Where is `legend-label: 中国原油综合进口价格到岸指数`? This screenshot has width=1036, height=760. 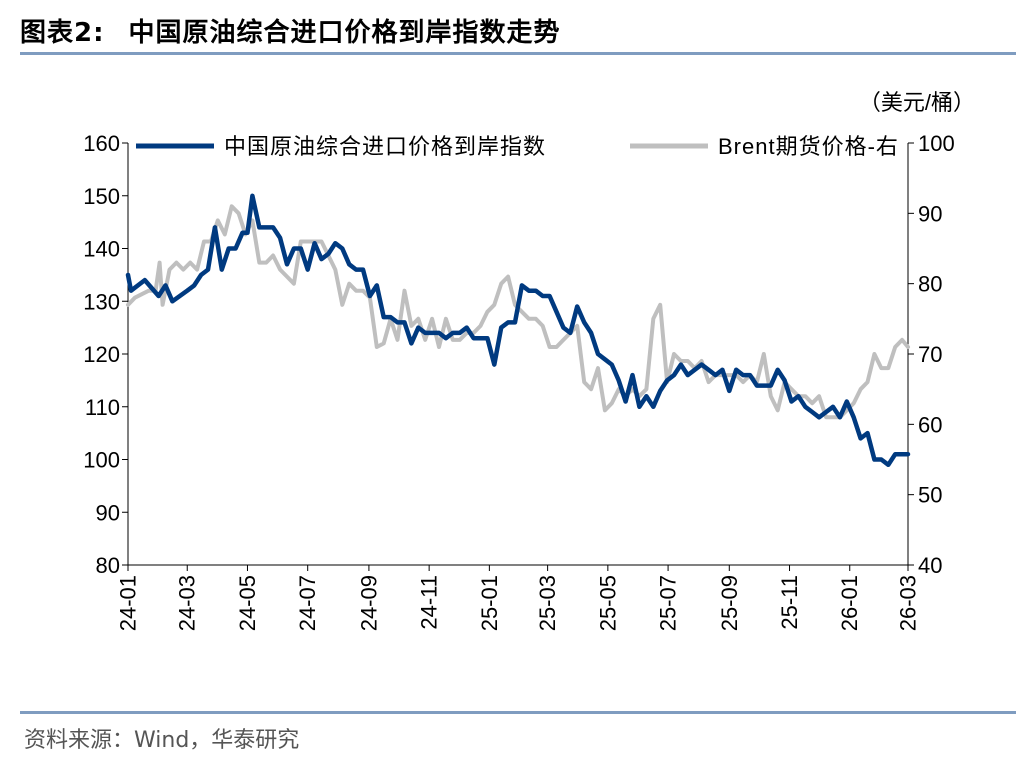 legend-label: 中国原油综合进口价格到岸指数 is located at coordinates (385, 146).